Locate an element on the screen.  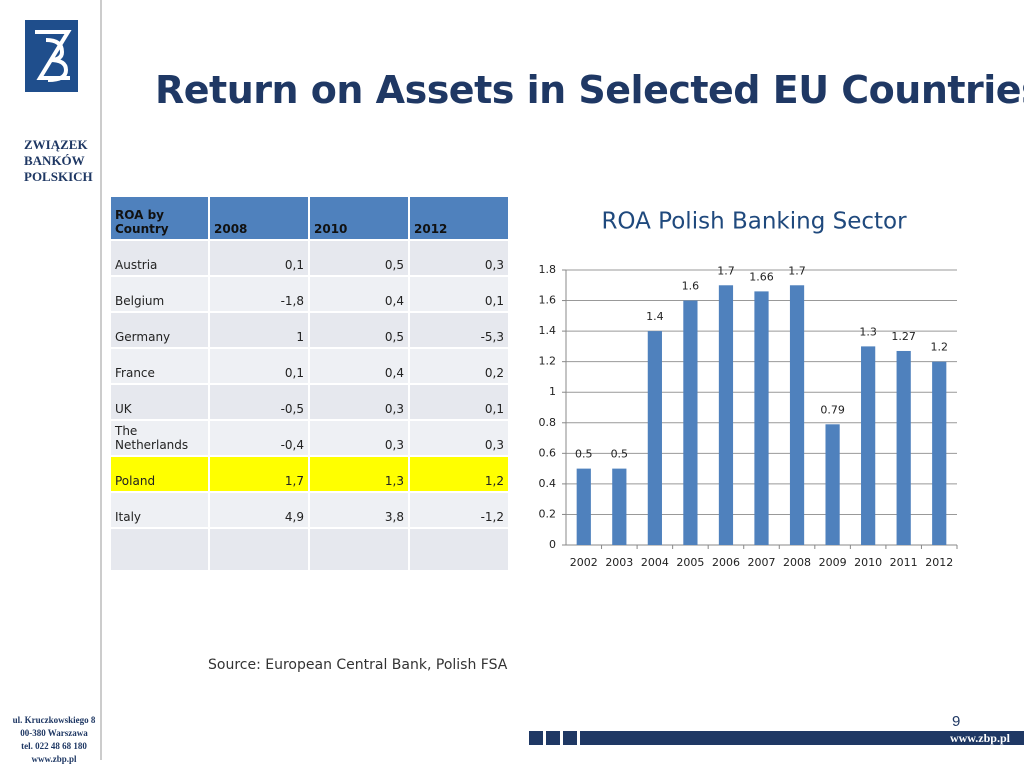
table-cell: 3,8 is located at coordinates (359, 510).